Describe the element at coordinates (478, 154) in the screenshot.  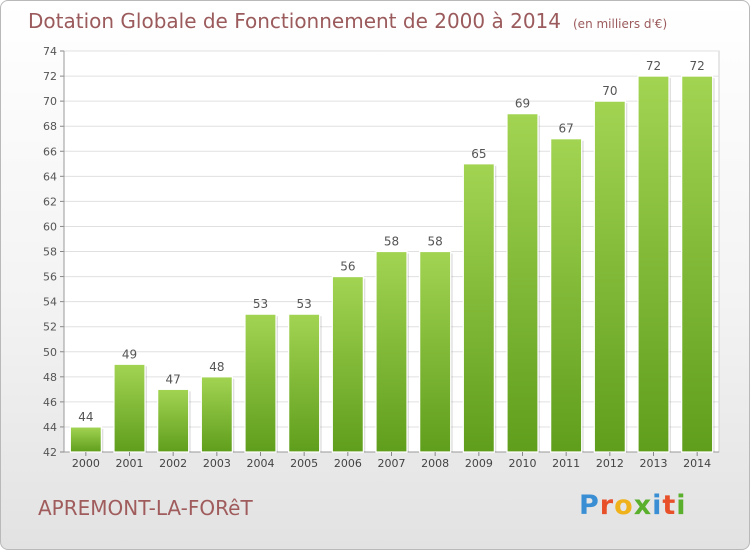
I see `data-label: 65` at that location.